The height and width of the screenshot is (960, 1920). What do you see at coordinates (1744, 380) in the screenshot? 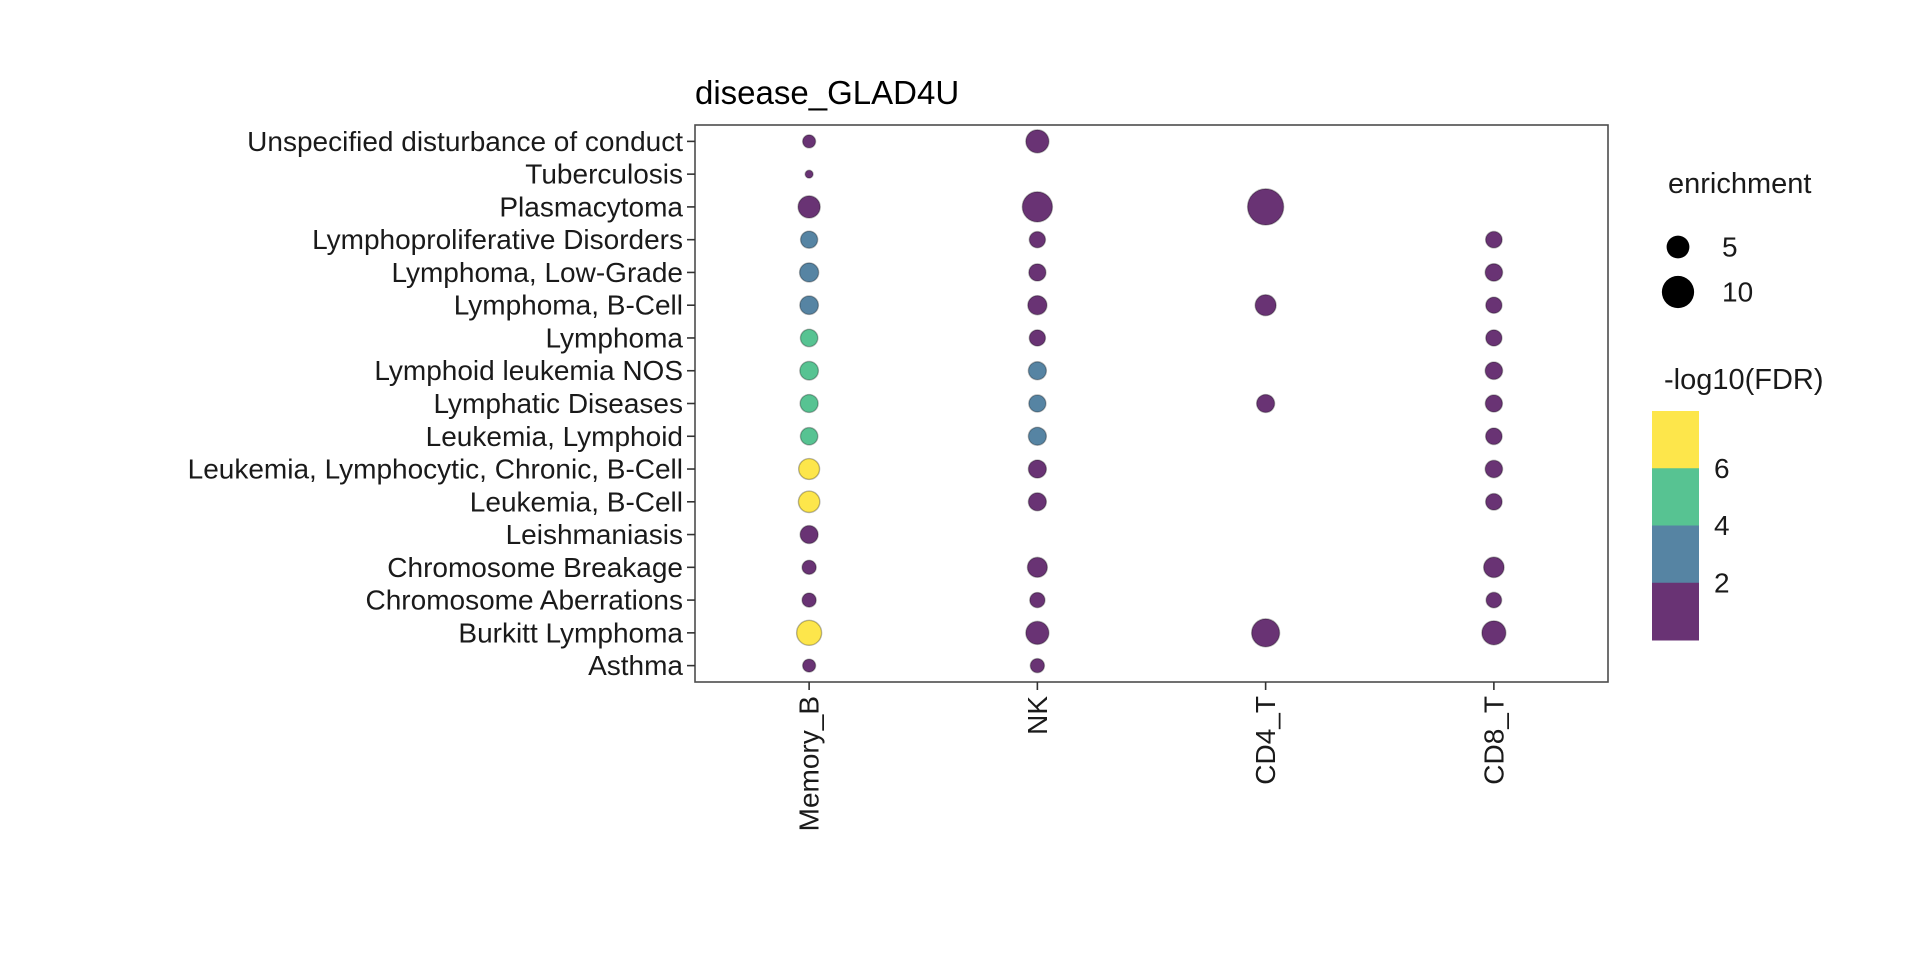
I see `color-legend-title: -log10(FDR)` at bounding box center [1744, 380].